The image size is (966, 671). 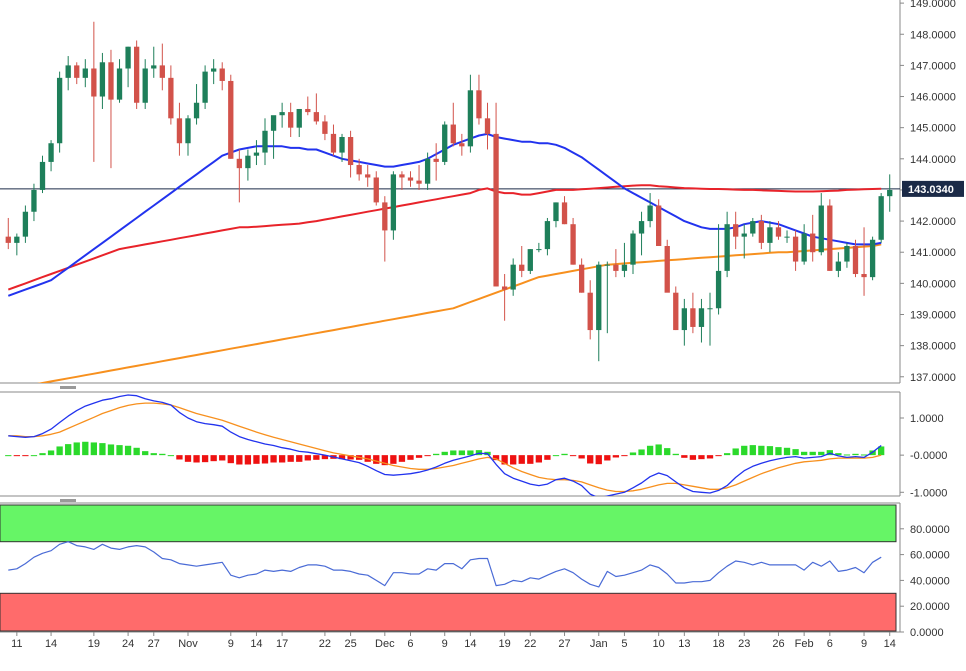 What do you see at coordinates (930, 530) in the screenshot?
I see `rsi-tick-label: 80.0000` at bounding box center [930, 530].